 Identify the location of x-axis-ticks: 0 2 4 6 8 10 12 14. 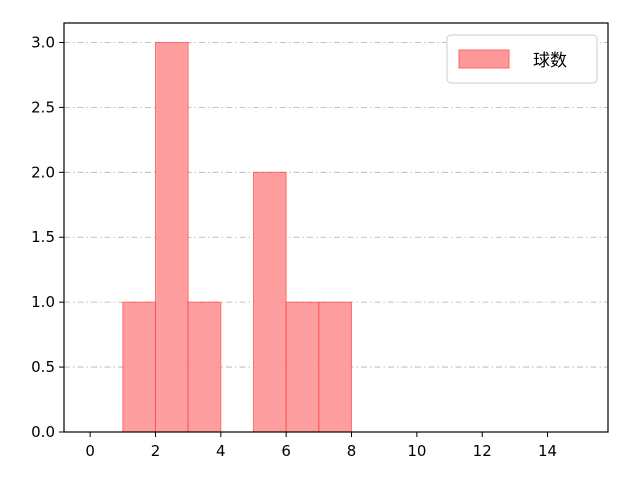
(321, 446).